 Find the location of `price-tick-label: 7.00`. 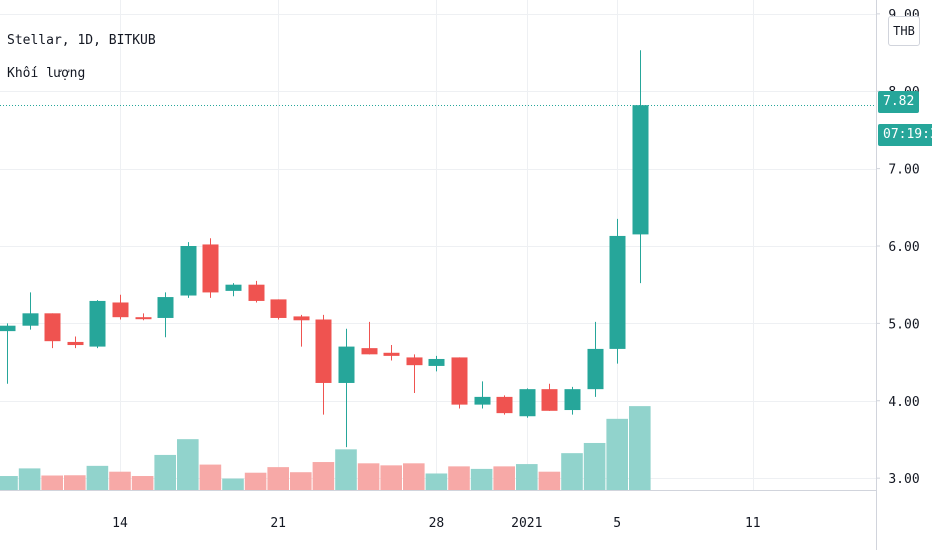

price-tick-label: 7.00 is located at coordinates (903, 170).